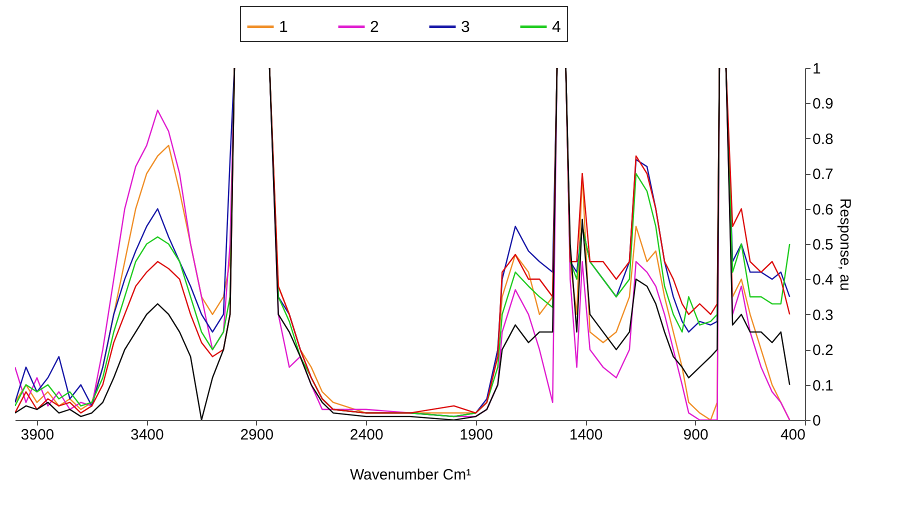 The image size is (900, 523). Describe the element at coordinates (816, 69) in the screenshot. I see `y-tick-label: 1` at that location.